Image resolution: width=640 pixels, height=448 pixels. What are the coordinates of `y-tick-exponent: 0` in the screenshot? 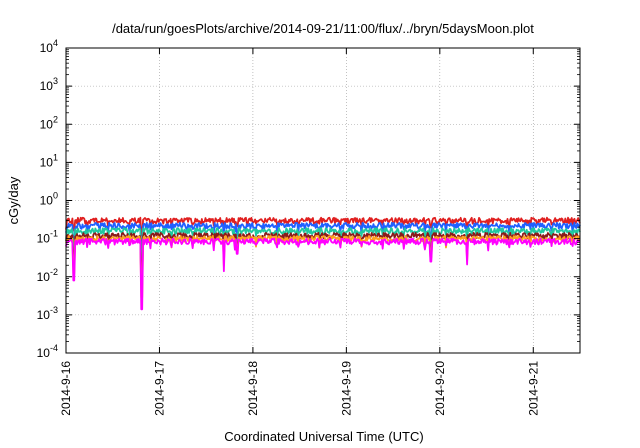 It's located at (55, 196).